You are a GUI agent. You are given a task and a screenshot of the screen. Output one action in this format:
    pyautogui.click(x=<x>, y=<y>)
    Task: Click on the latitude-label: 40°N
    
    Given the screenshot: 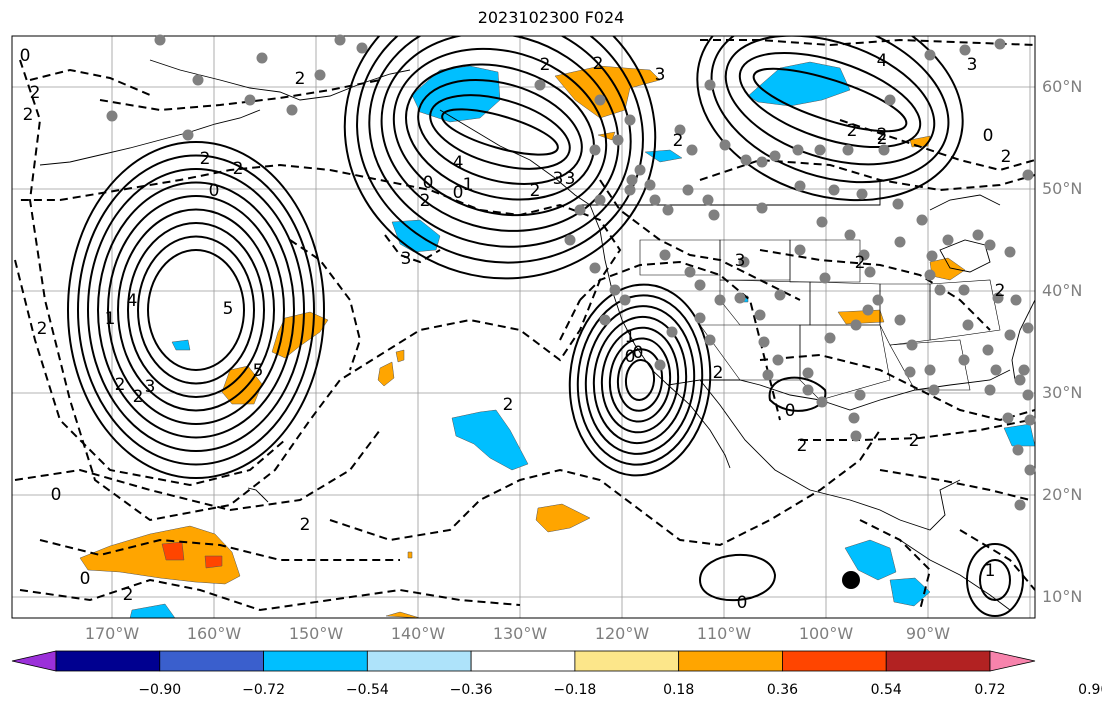 What is the action you would take?
    pyautogui.click(x=1062, y=290)
    